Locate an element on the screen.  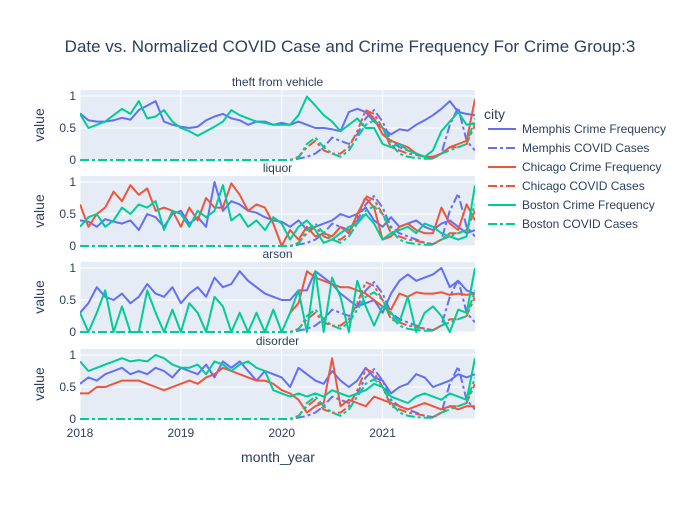
legend-item: Boston Crime Frequency is located at coordinates (571, 205).